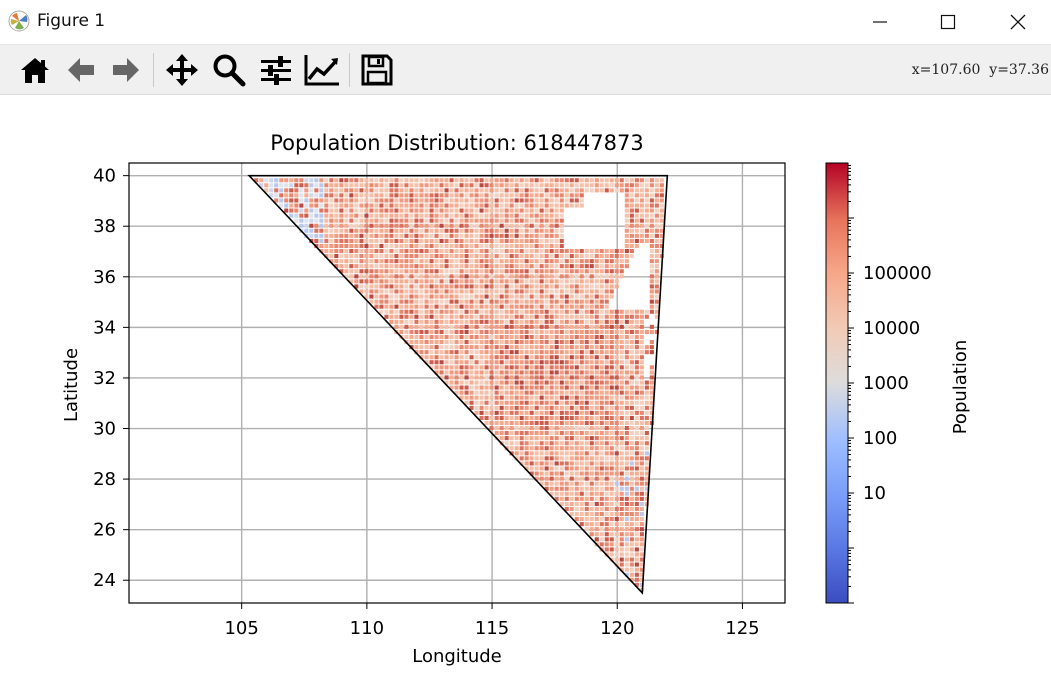  Describe the element at coordinates (1018, 22) in the screenshot. I see `close-button` at that location.